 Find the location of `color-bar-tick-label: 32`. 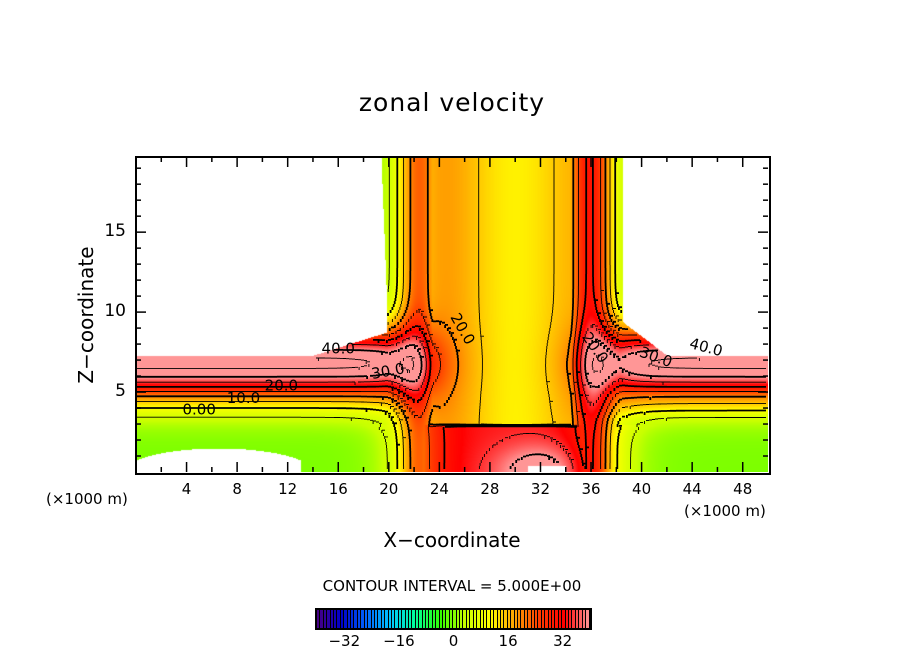

color-bar-tick-label: 32 is located at coordinates (563, 641).